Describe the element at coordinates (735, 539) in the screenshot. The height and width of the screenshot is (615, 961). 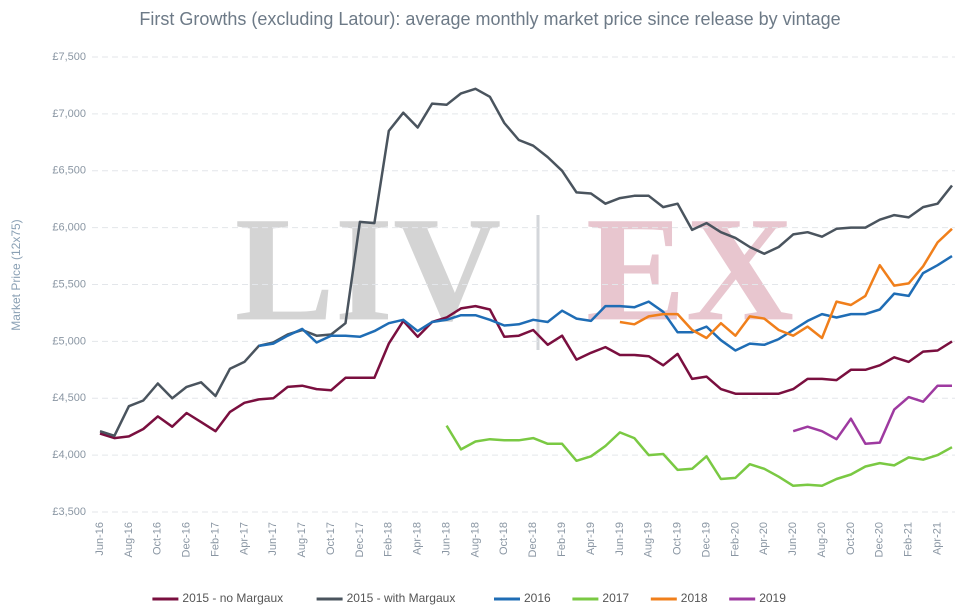
I see `x-tick-label: Feb-20` at that location.